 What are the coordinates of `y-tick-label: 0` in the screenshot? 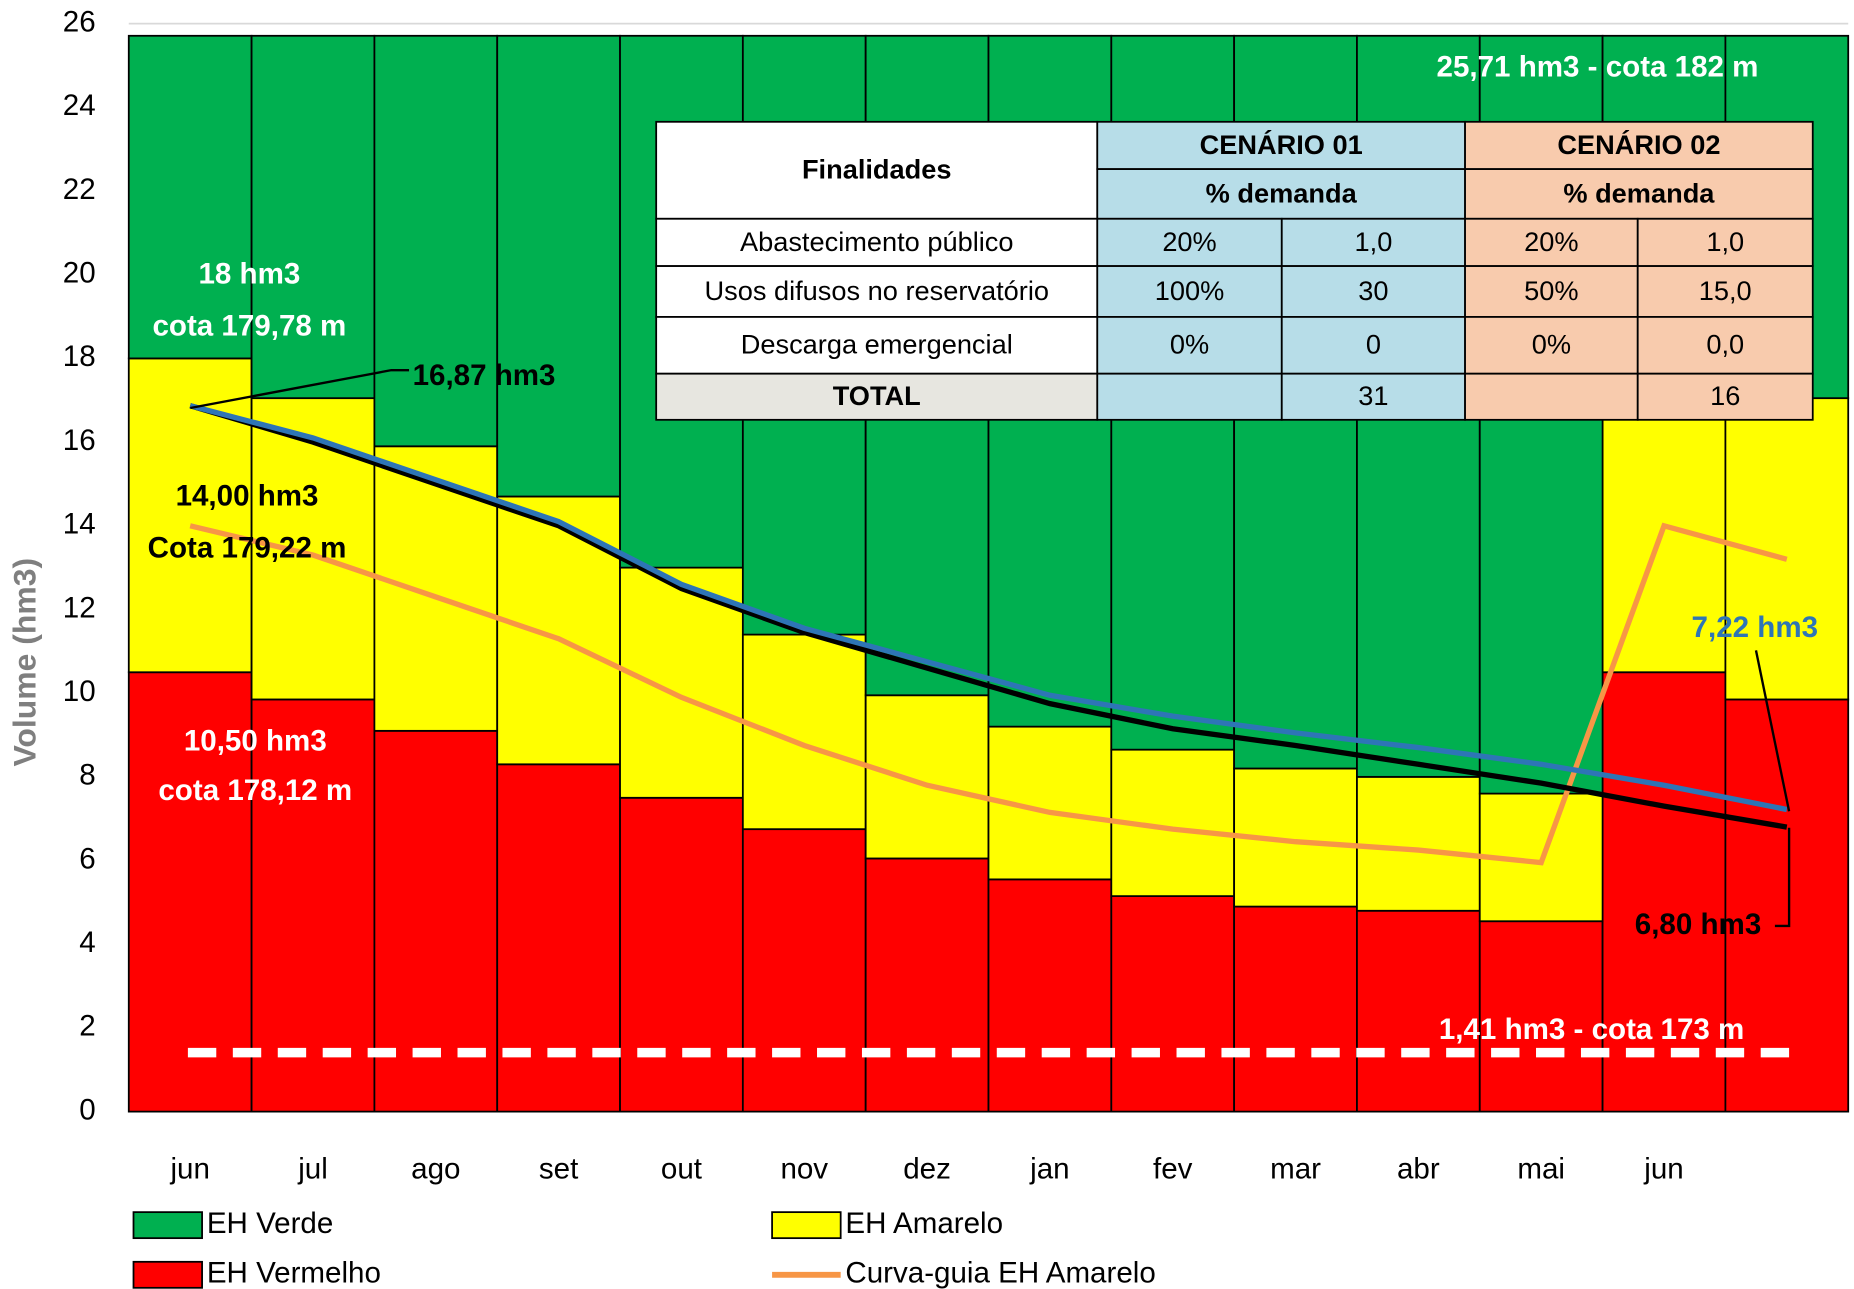 It's located at (87, 1109).